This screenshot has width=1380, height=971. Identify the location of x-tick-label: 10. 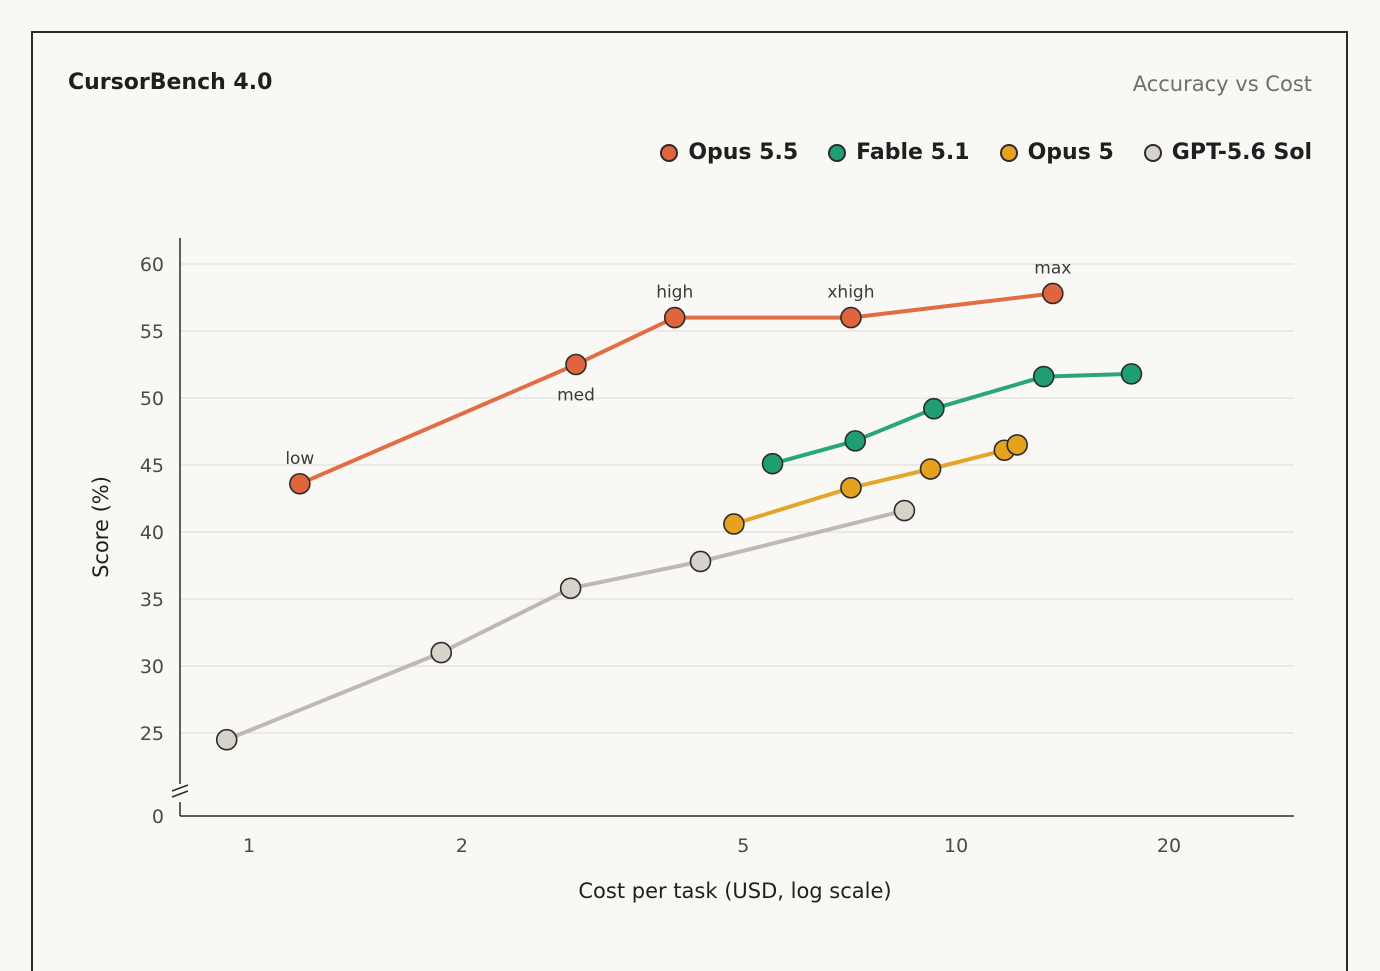
(956, 846).